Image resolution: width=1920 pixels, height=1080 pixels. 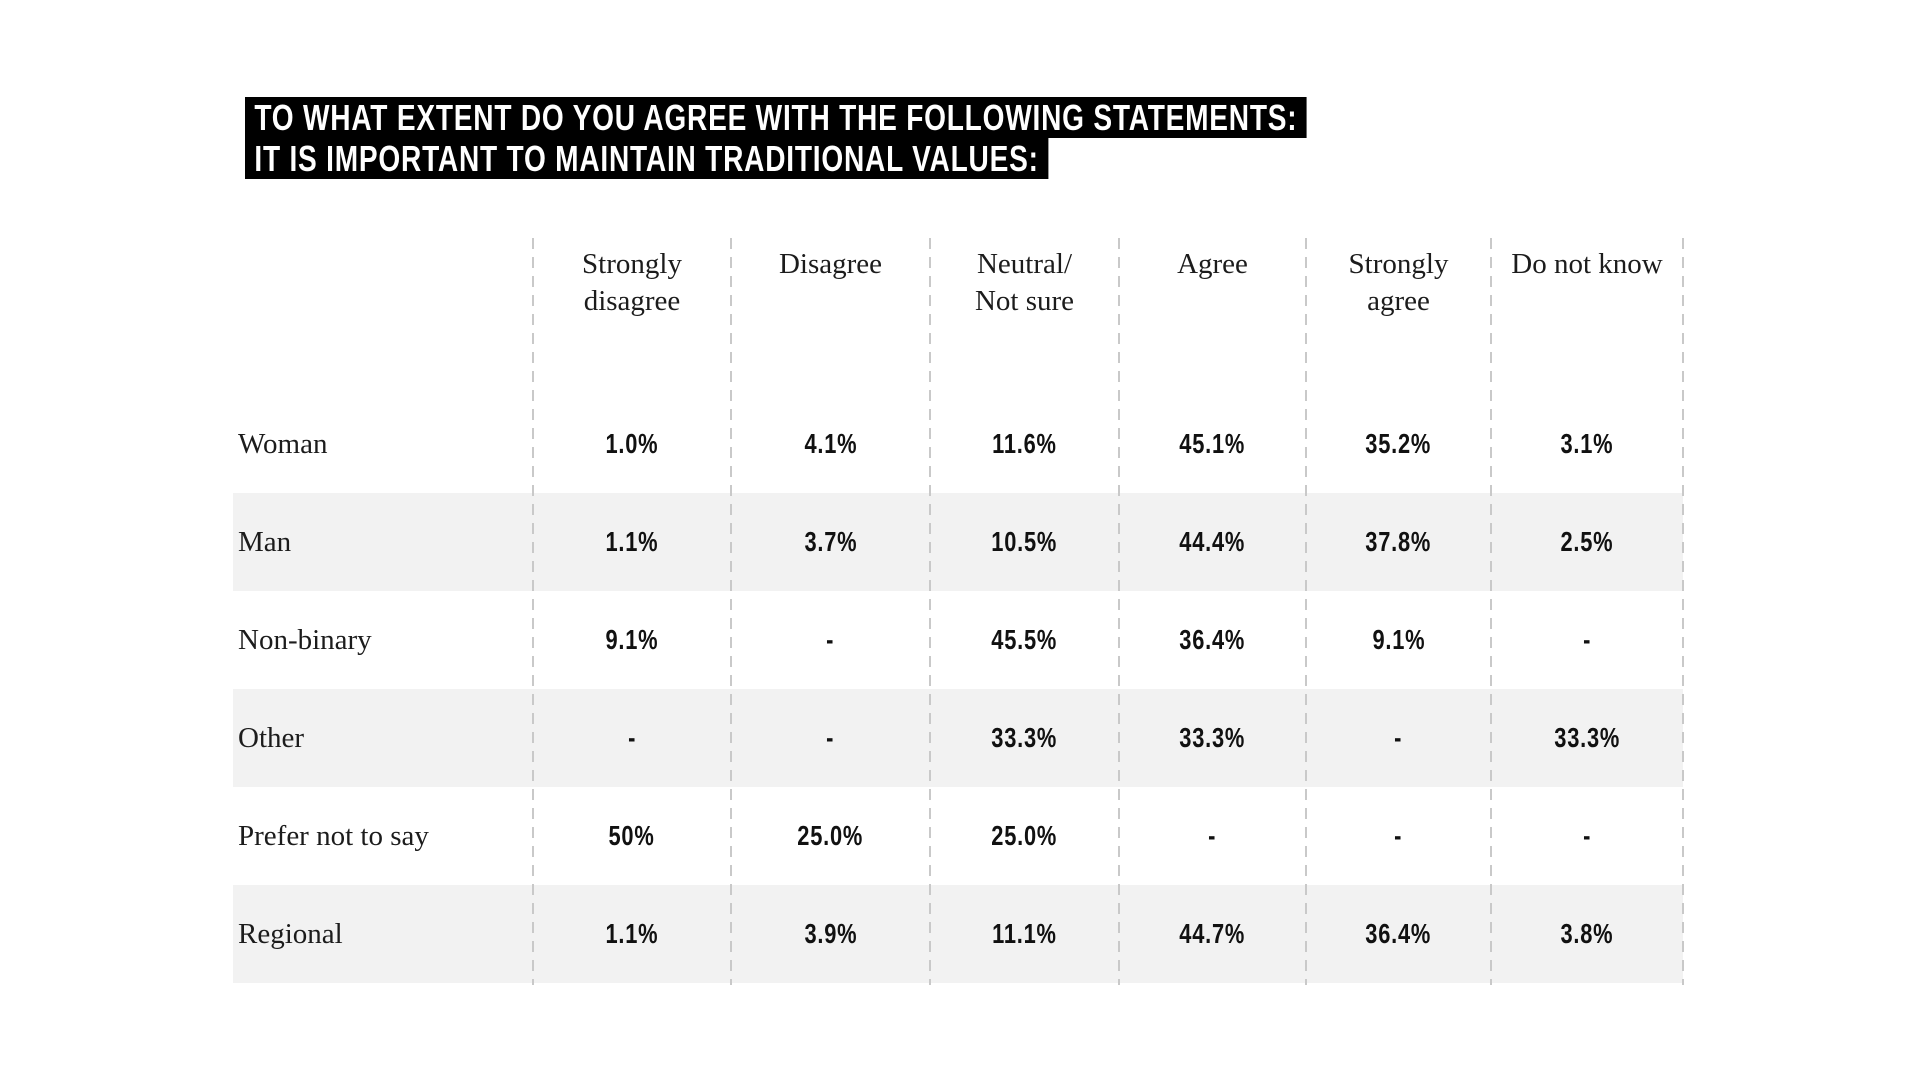 What do you see at coordinates (958, 640) in the screenshot?
I see `table-row-non-binary: Non-binary 9.1% - 45.5% 36.4% 9.1% -` at bounding box center [958, 640].